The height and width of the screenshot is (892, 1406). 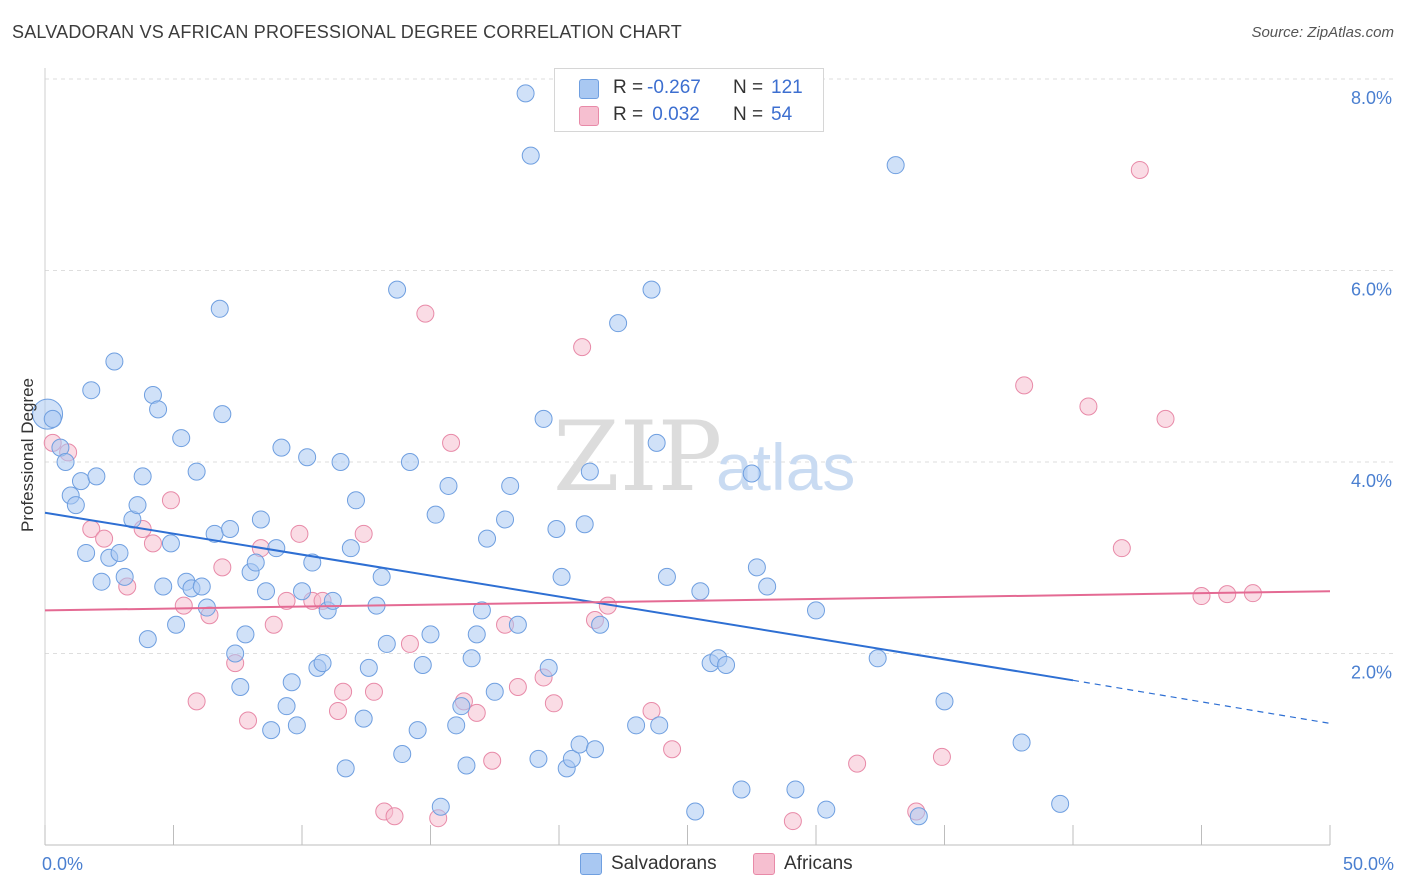 I want to click on salvadorans-swatch, so click(x=591, y=864).